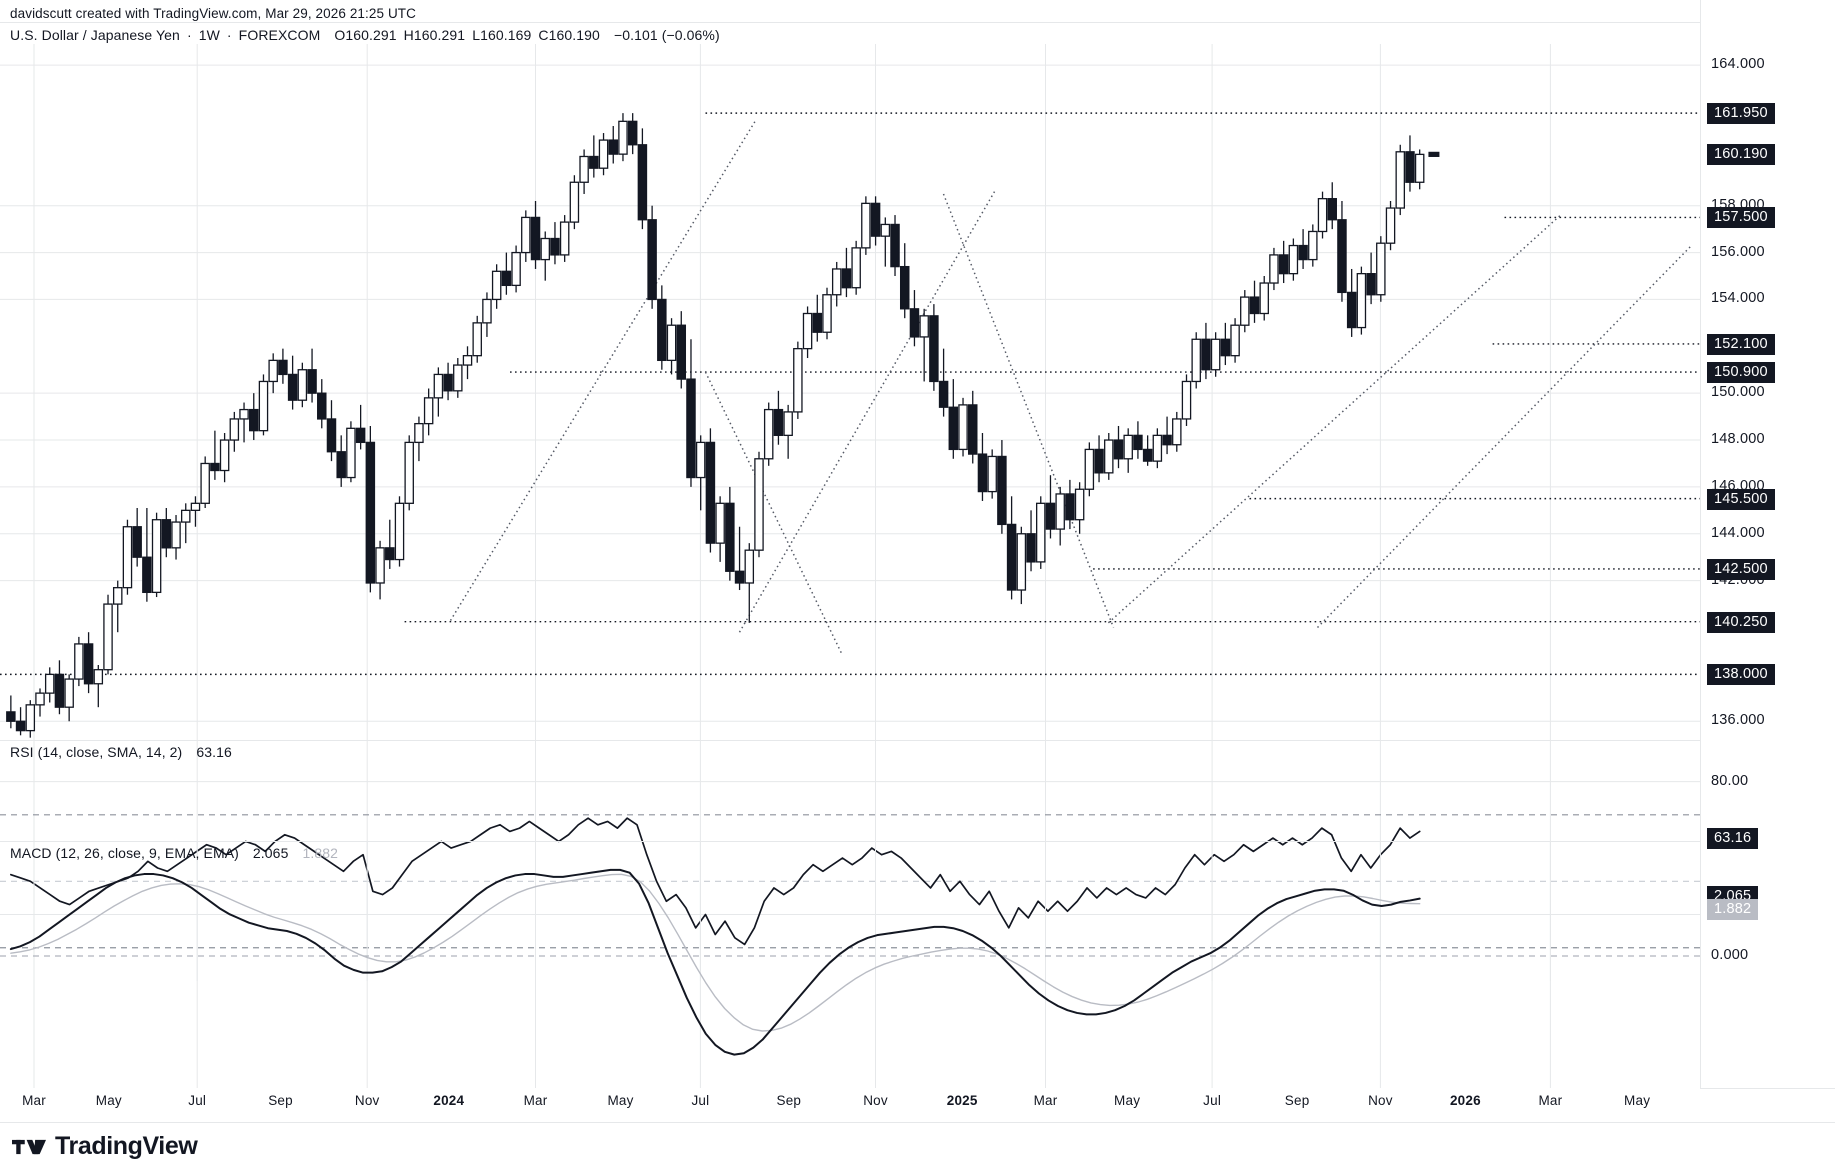 Image resolution: width=1835 pixels, height=1168 pixels. What do you see at coordinates (569, 35) in the screenshot?
I see `ohlc-close: C160.190` at bounding box center [569, 35].